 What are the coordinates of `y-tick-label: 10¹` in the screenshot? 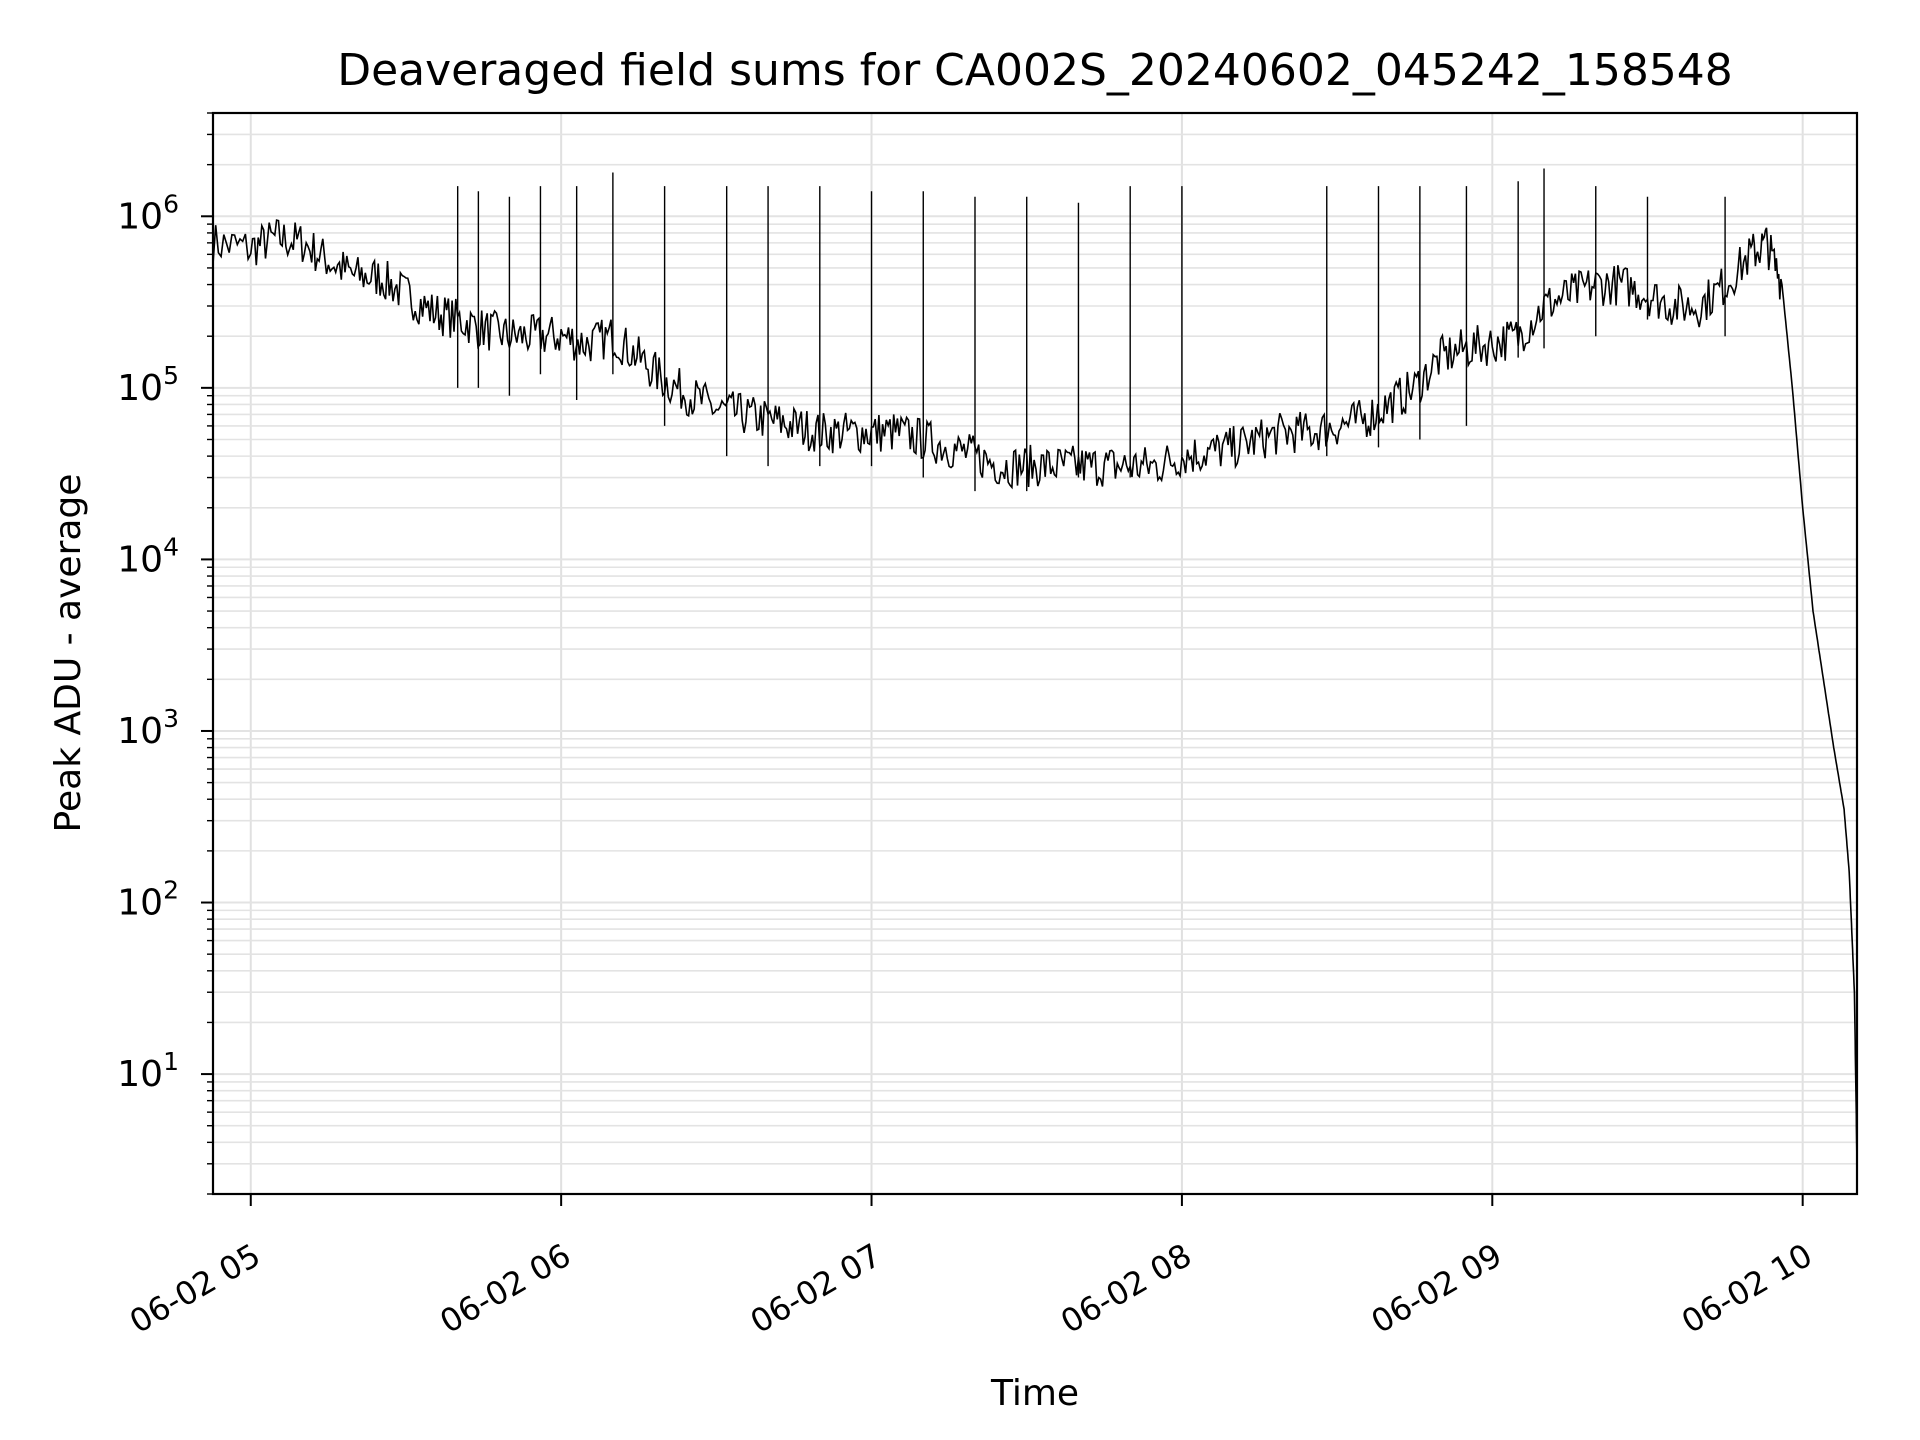 It's located at (148, 1071).